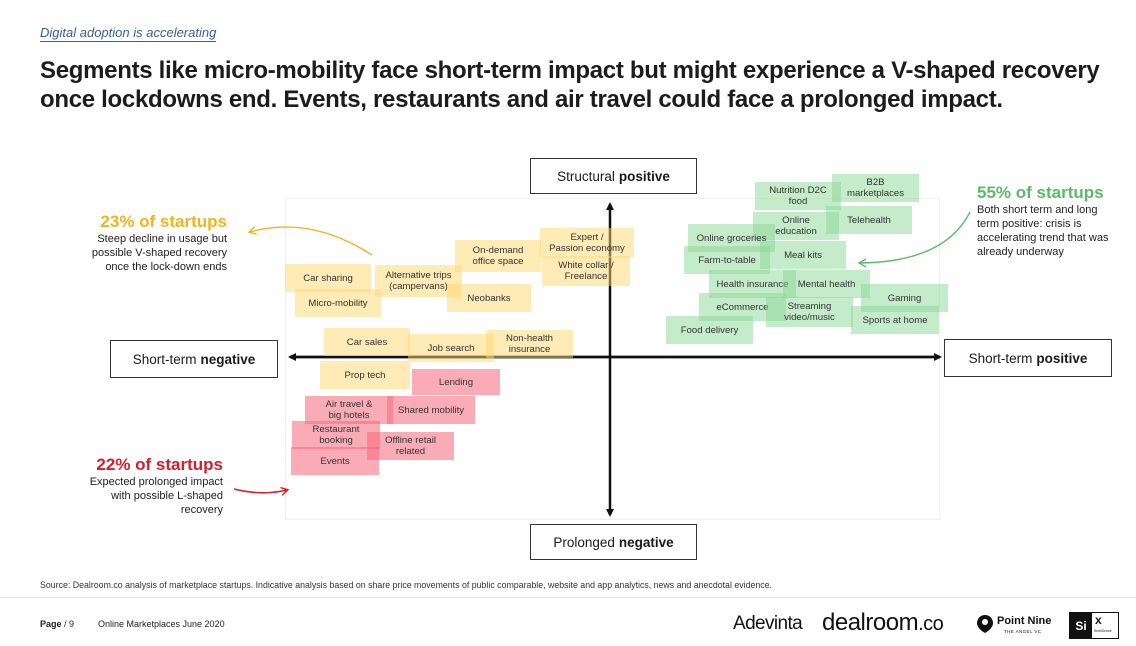 This screenshot has height=646, width=1136. I want to click on callout-yellow-title: 23% of startups, so click(163, 221).